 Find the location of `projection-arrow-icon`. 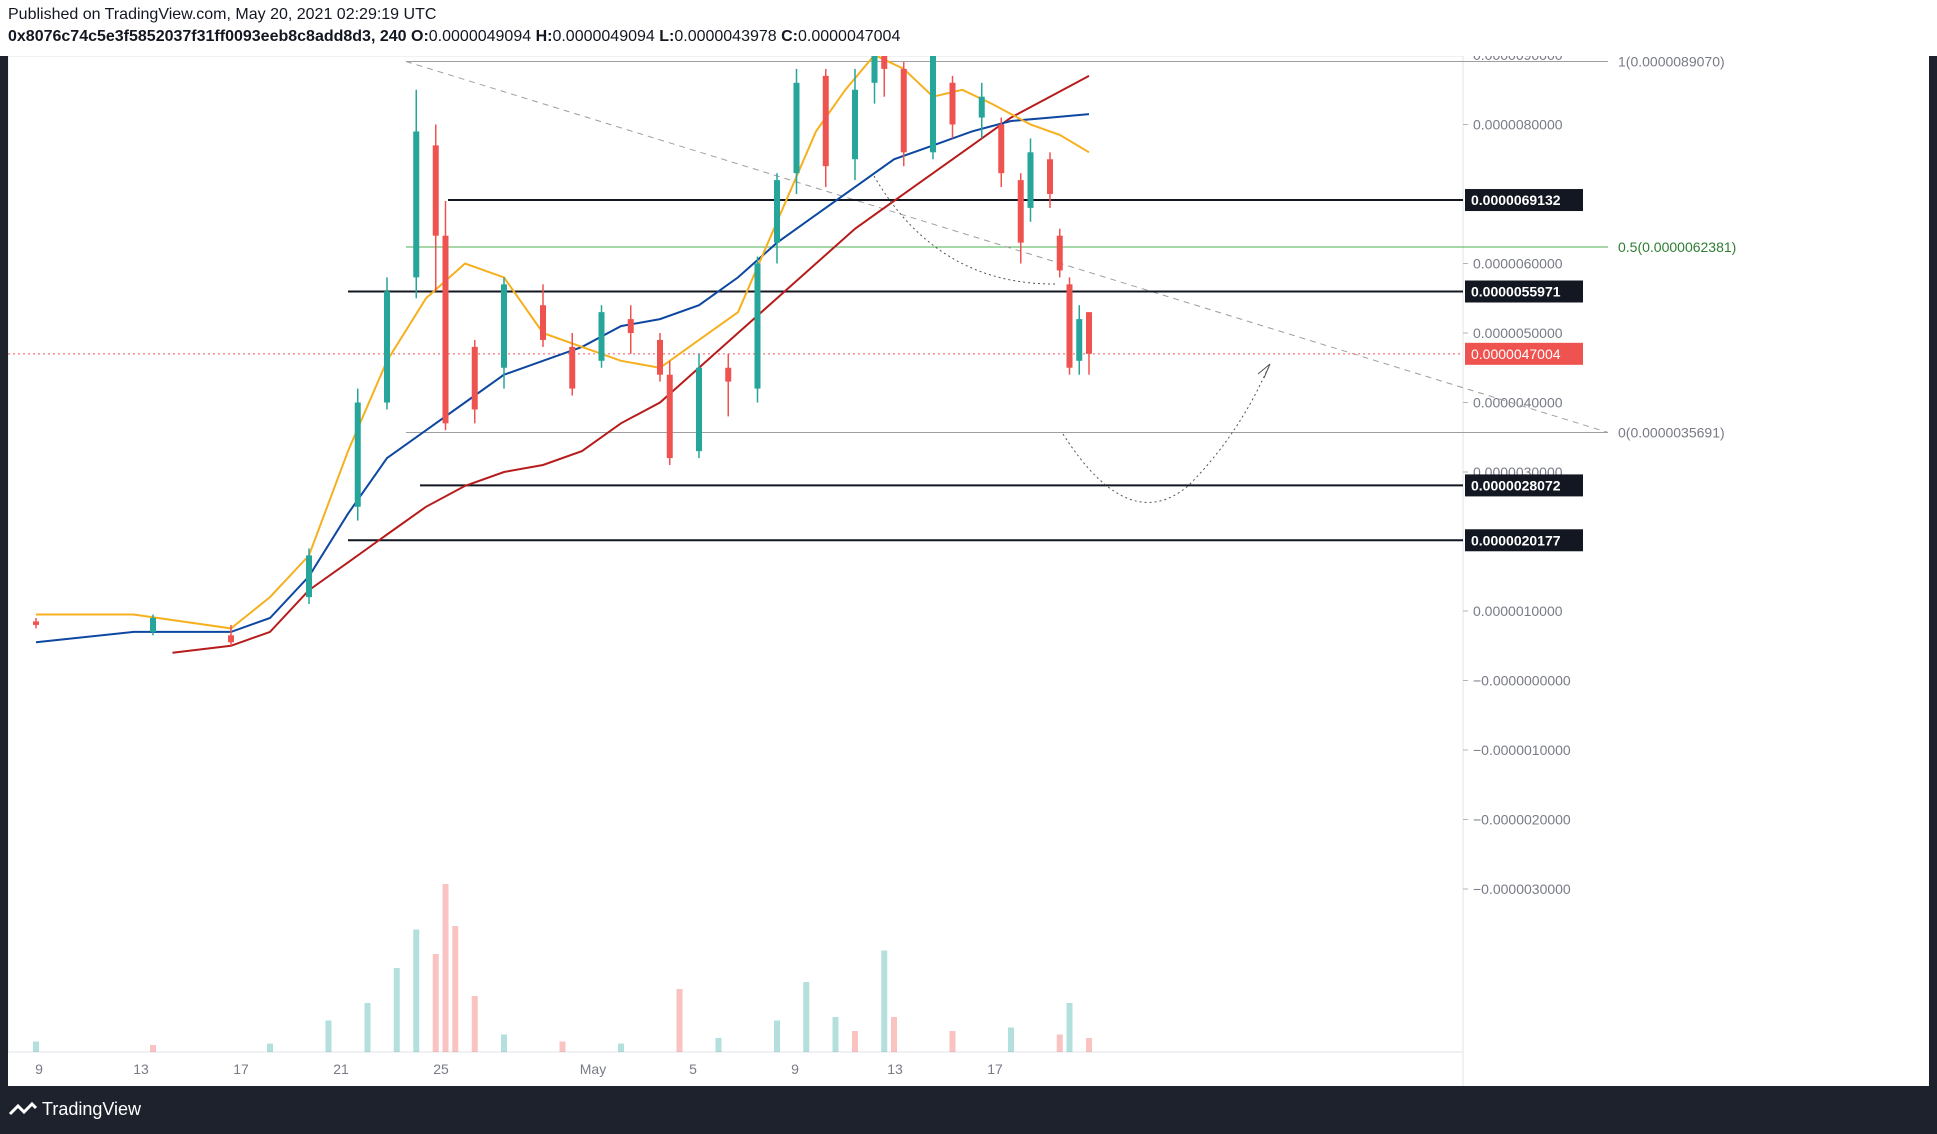

projection-arrow-icon is located at coordinates (1264, 371).